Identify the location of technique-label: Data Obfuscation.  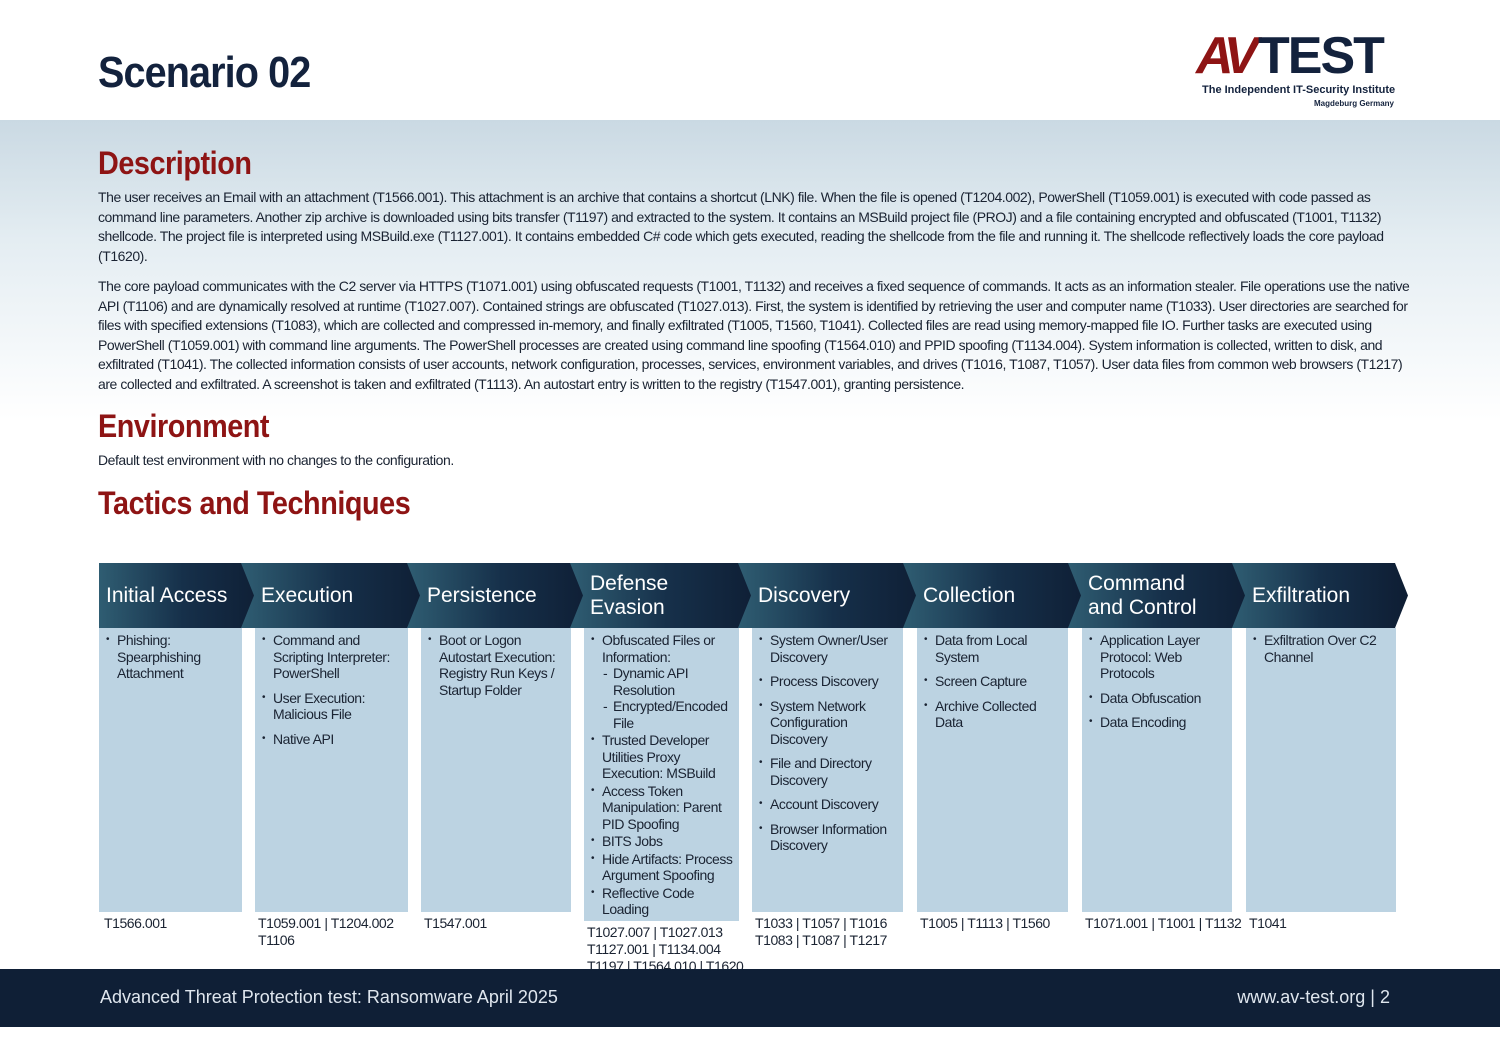
(1150, 697).